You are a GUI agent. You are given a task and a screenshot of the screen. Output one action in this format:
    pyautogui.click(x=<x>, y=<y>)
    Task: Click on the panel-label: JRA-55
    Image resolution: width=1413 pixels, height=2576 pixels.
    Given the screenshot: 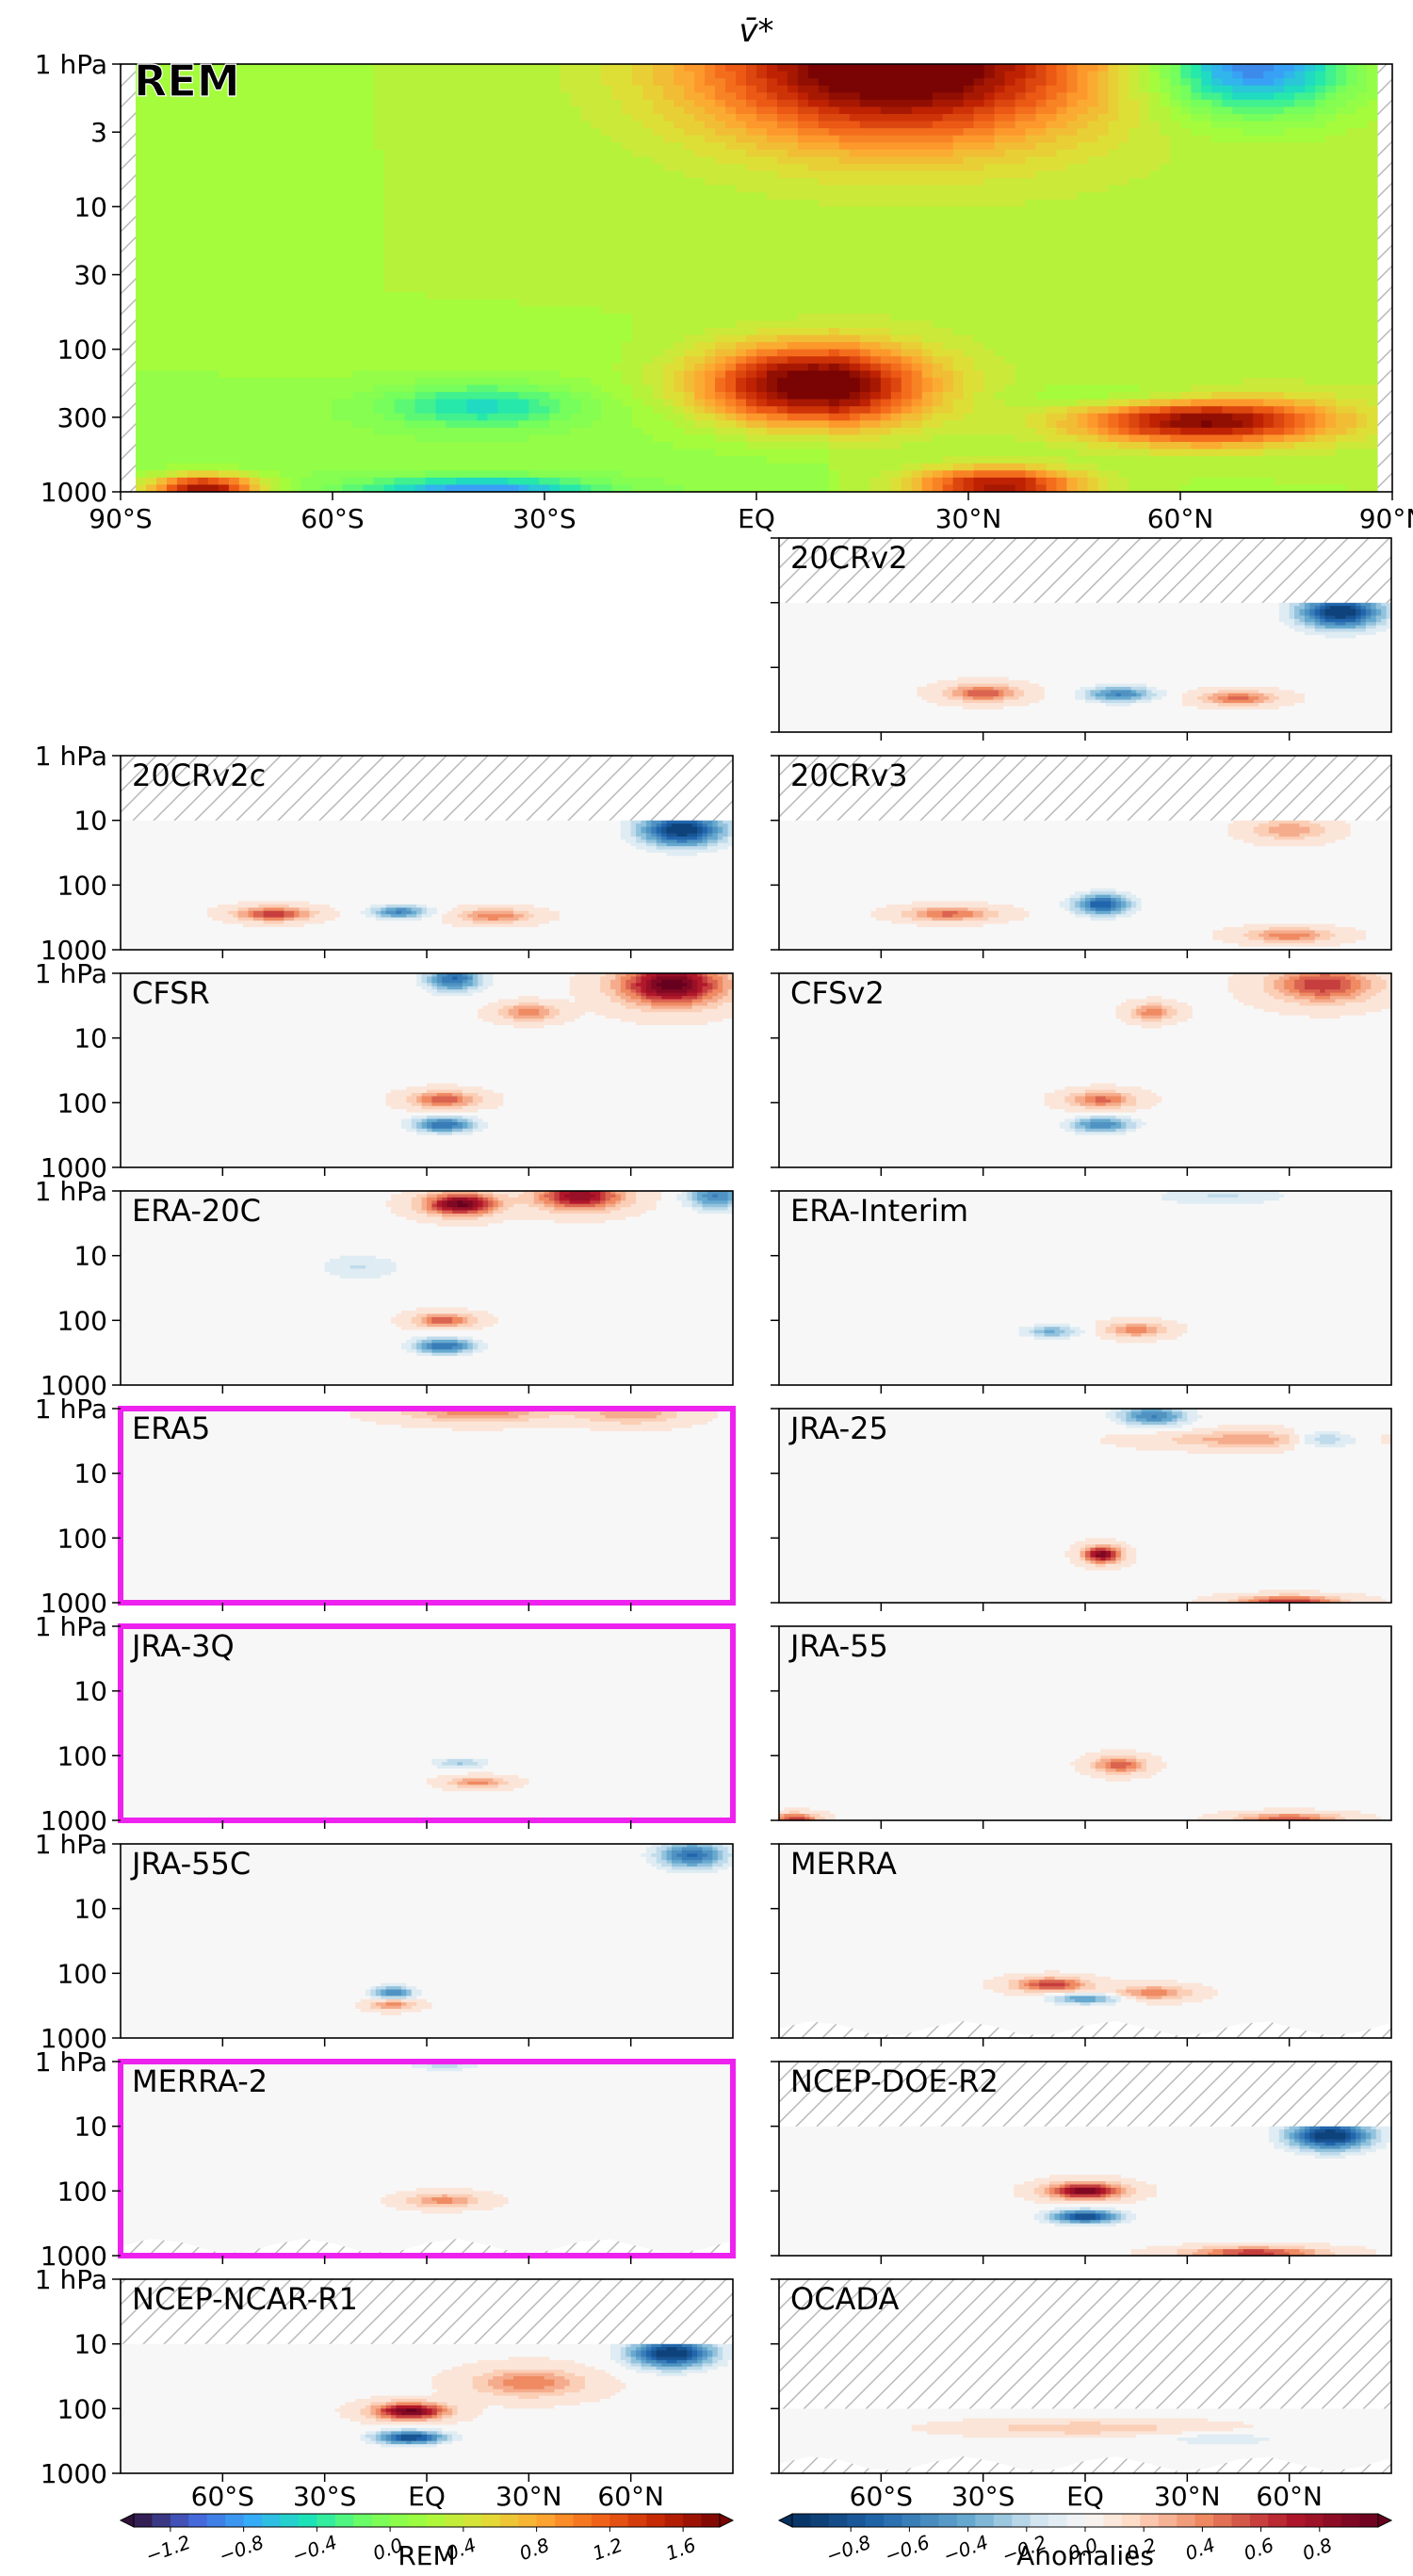 What is the action you would take?
    pyautogui.click(x=838, y=1646)
    